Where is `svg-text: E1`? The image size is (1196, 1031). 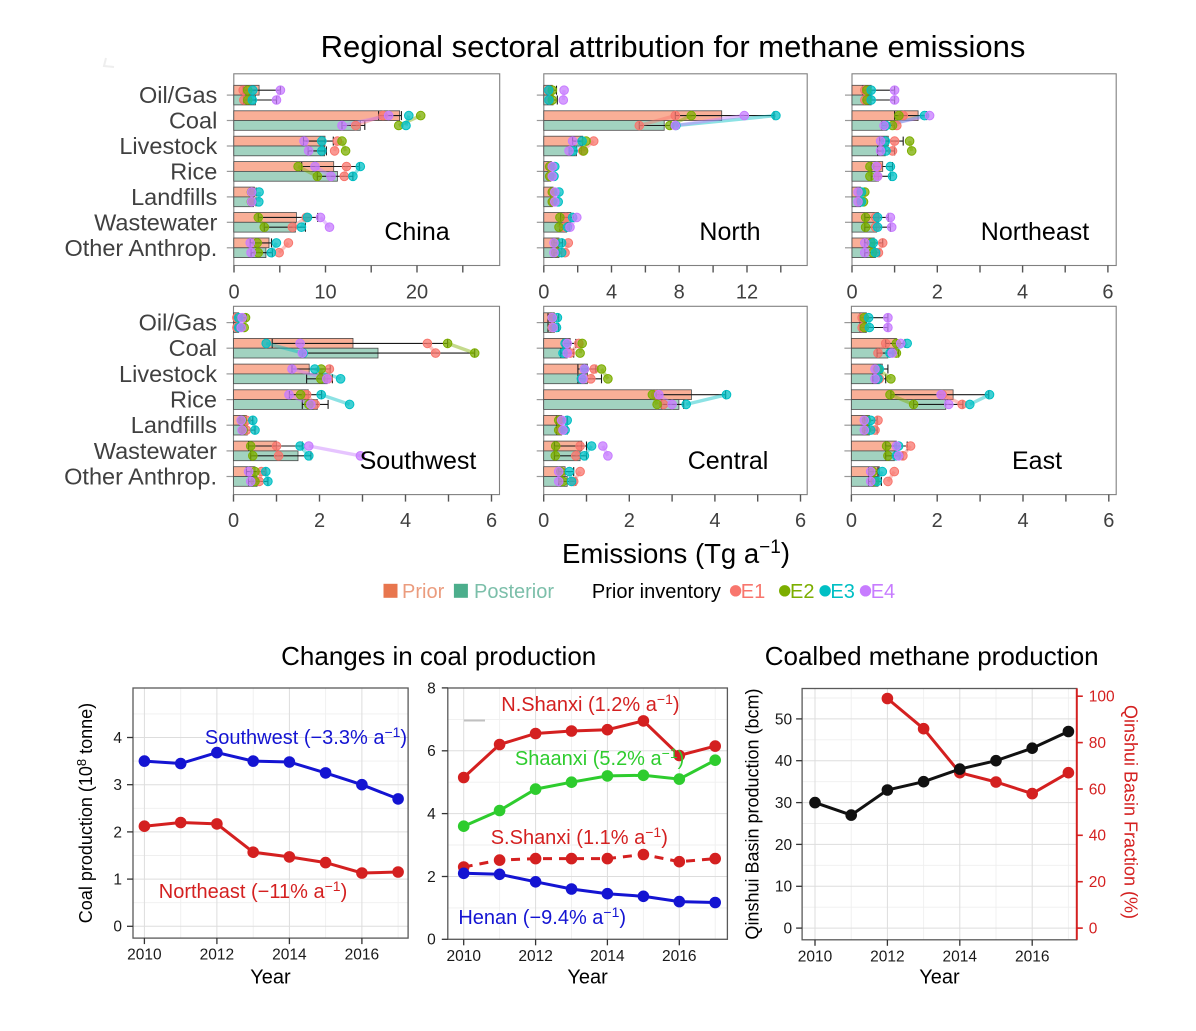
svg-text: E1 is located at coordinates (753, 592).